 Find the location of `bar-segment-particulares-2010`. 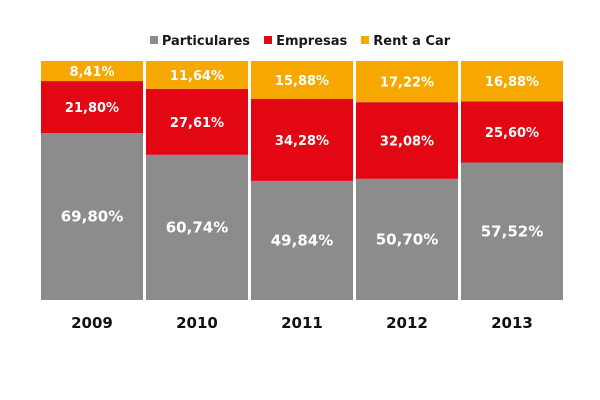

bar-segment-particulares-2010 is located at coordinates (197, 227).